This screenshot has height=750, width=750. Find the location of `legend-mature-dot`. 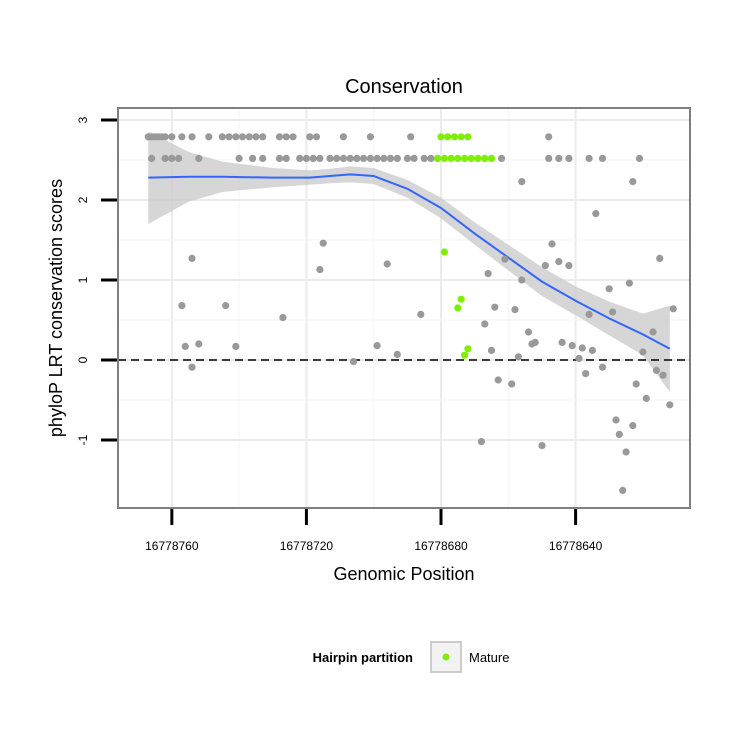

legend-mature-dot is located at coordinates (446, 657).